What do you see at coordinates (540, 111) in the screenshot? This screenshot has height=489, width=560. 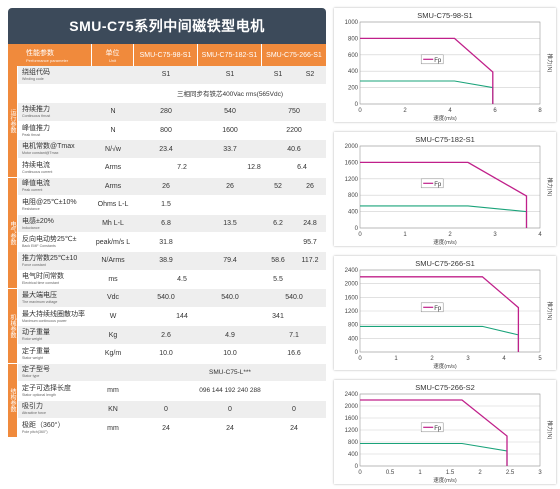 I see `x-tick-label: 8` at bounding box center [540, 111].